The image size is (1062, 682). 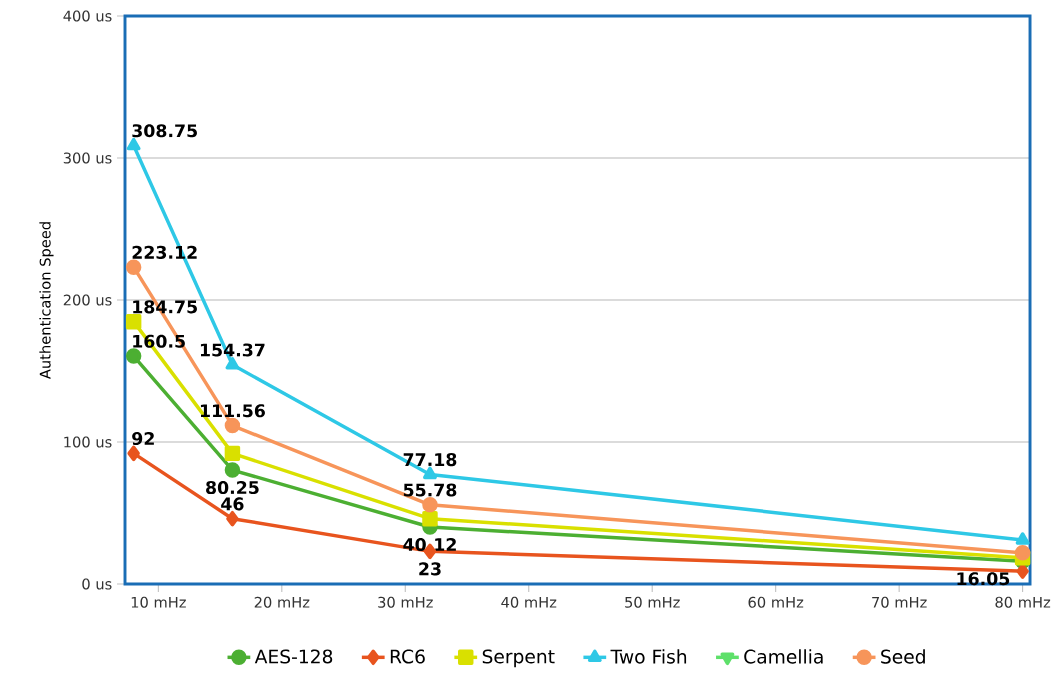 What do you see at coordinates (87, 300) in the screenshot?
I see `y-tick-label: 200 us` at bounding box center [87, 300].